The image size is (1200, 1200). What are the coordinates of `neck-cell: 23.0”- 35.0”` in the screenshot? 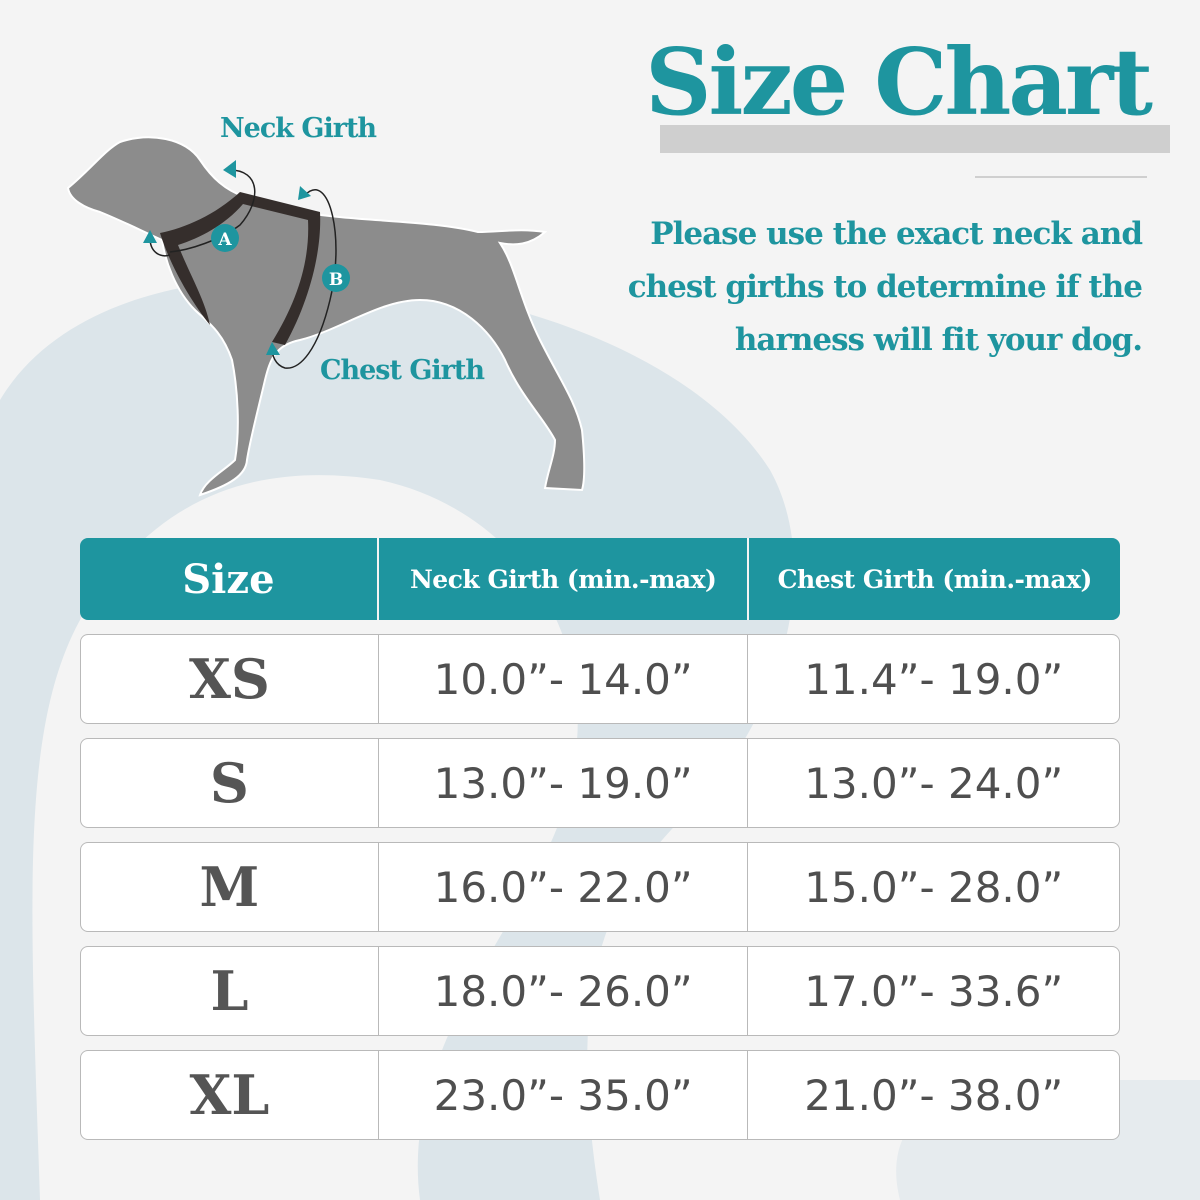 It's located at (564, 1095).